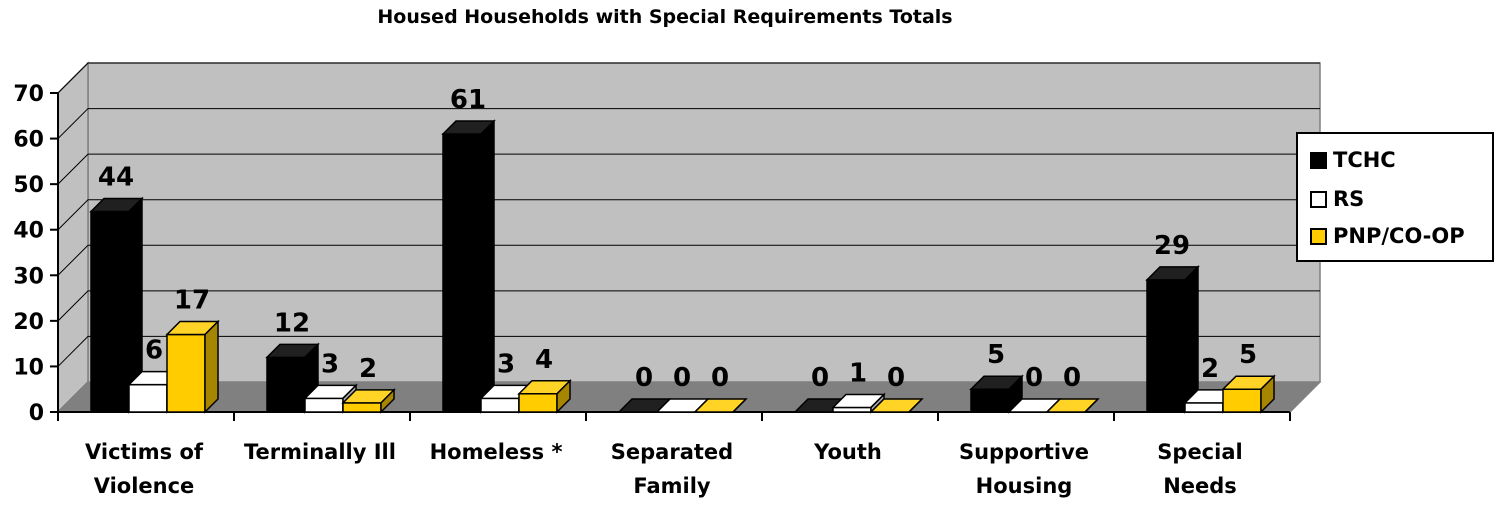 This screenshot has height=507, width=1496. What do you see at coordinates (1172, 246) in the screenshot?
I see `data-label: 29` at bounding box center [1172, 246].